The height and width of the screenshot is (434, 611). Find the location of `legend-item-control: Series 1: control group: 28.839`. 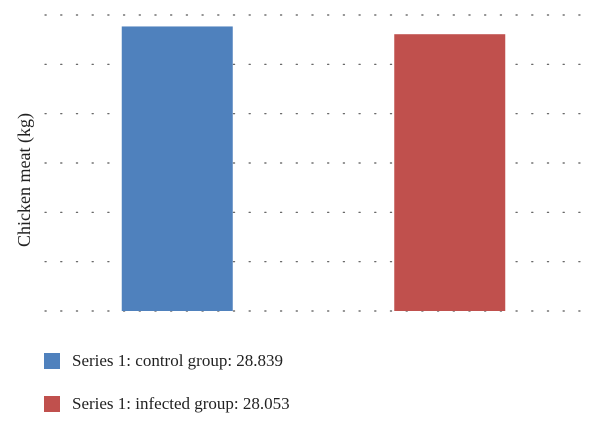

legend-item-control: Series 1: control group: 28.839 is located at coordinates (167, 361).